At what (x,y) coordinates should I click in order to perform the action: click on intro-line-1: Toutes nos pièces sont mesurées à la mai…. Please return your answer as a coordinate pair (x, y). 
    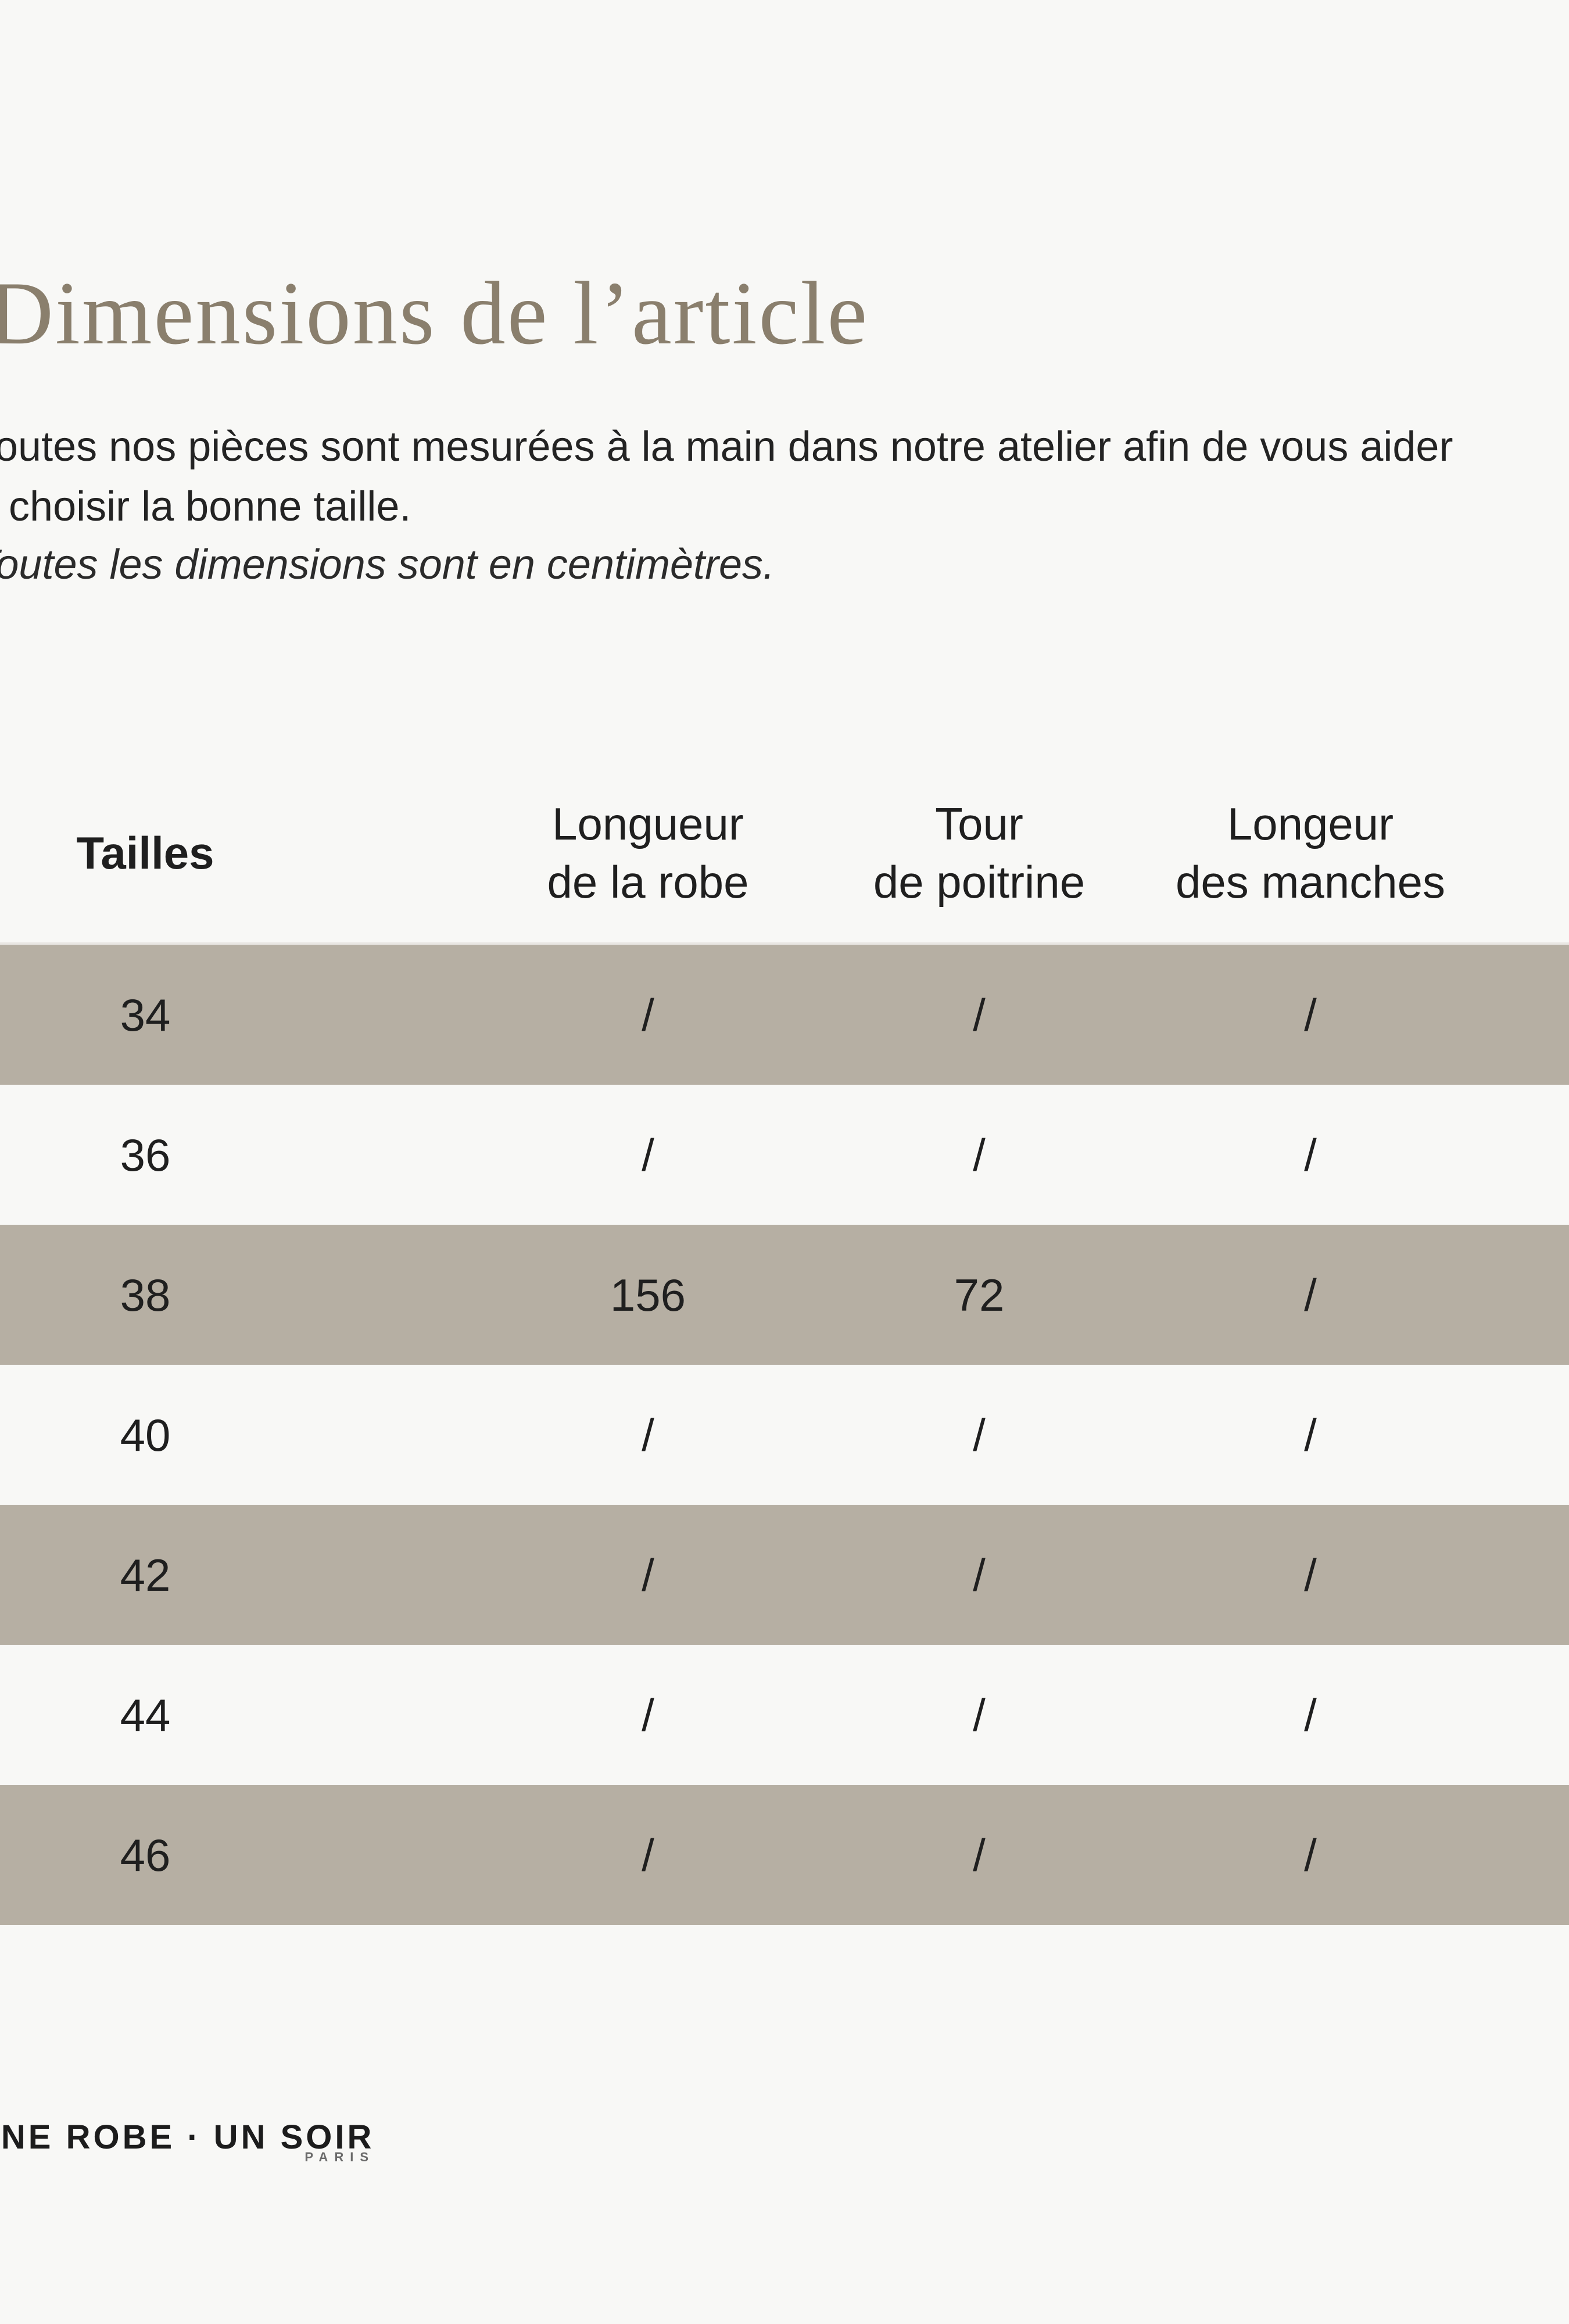
    Looking at the image, I should click on (726, 447).